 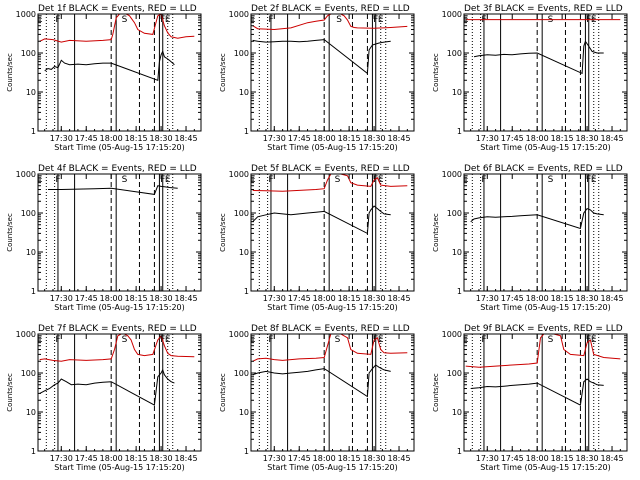 I want to click on panel-title: Det 7f BLACK = Events, RED = LLD, so click(x=117, y=329).